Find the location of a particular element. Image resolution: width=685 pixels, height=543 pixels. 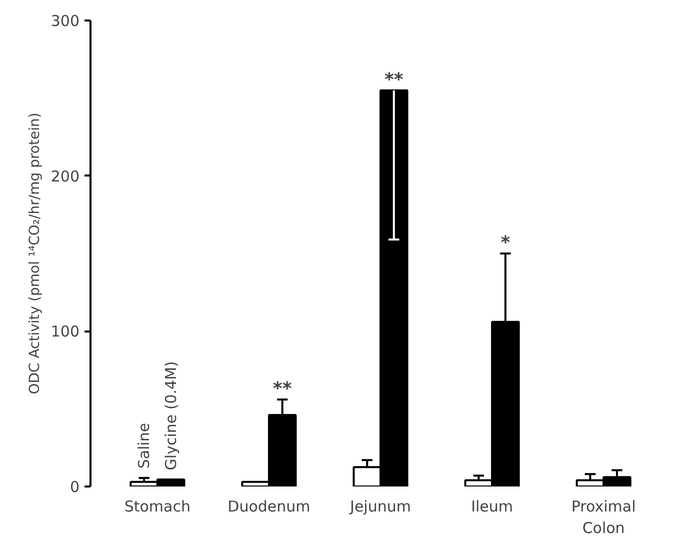

x-tick-label: Proximal Colon is located at coordinates (603, 518).